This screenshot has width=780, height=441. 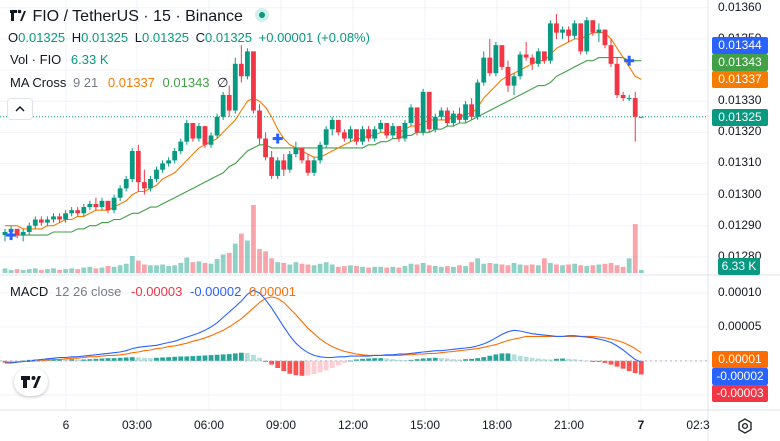 I want to click on macd-line-value: -0.00002, so click(x=215, y=291).